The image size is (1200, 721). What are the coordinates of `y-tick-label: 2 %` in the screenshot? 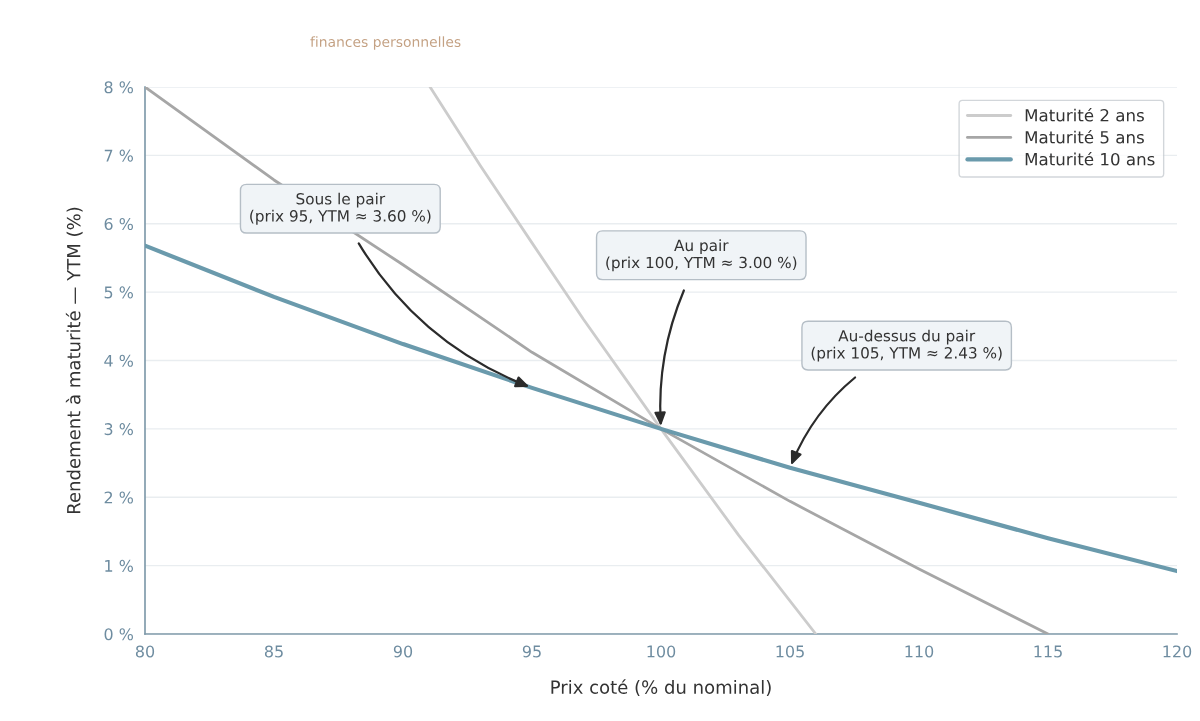 It's located at (119, 497).